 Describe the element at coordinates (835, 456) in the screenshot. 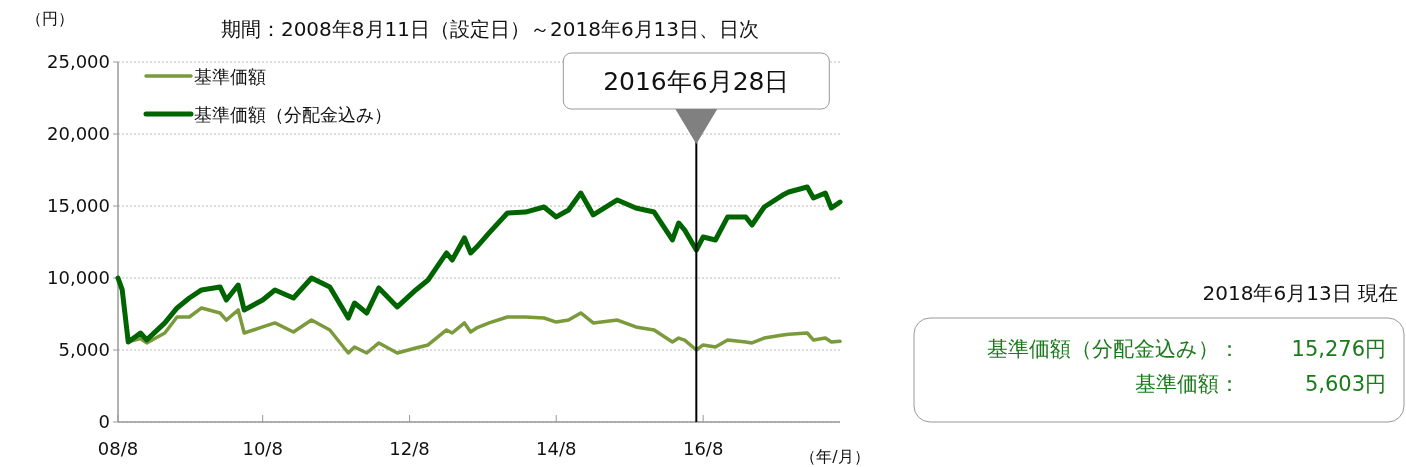

I see `x-axis-title: （年/月）` at that location.